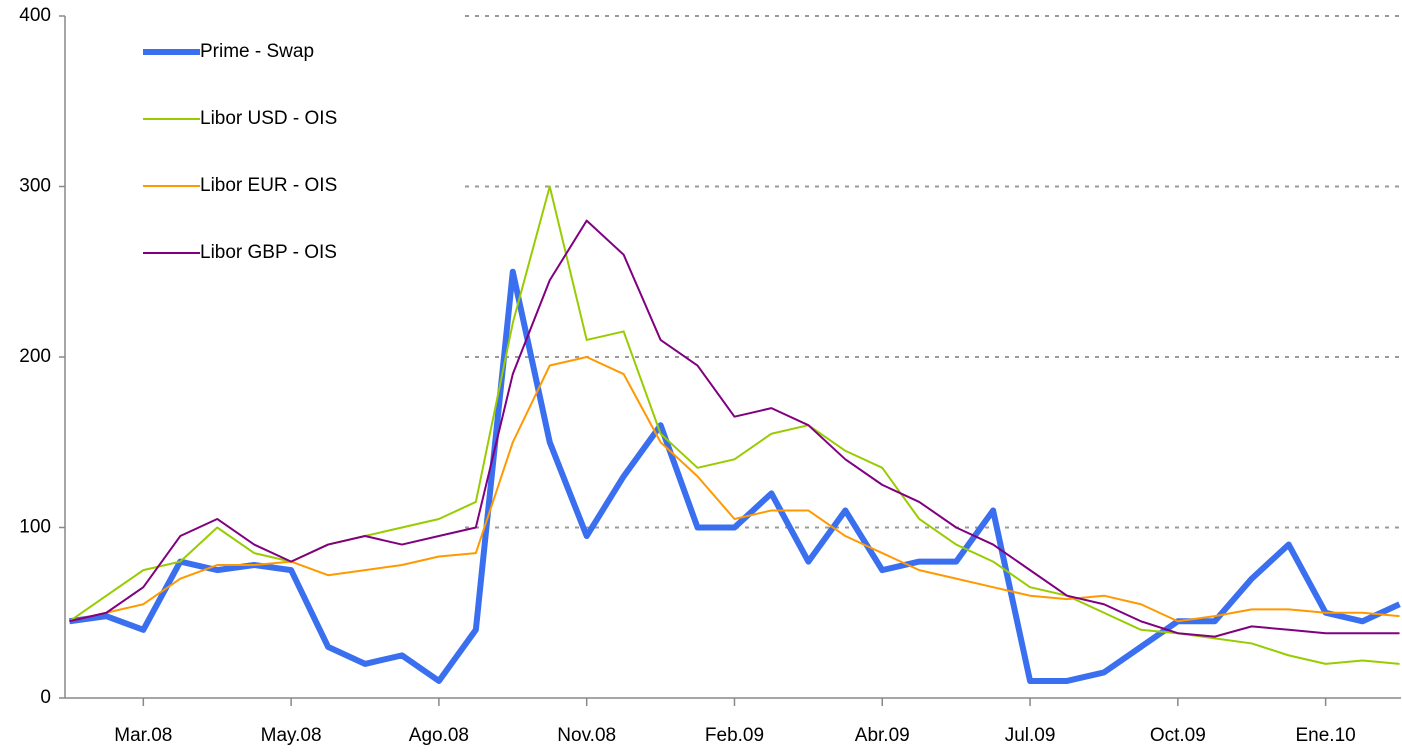  Describe the element at coordinates (35, 15) in the screenshot. I see `y-tick-label: 400` at that location.